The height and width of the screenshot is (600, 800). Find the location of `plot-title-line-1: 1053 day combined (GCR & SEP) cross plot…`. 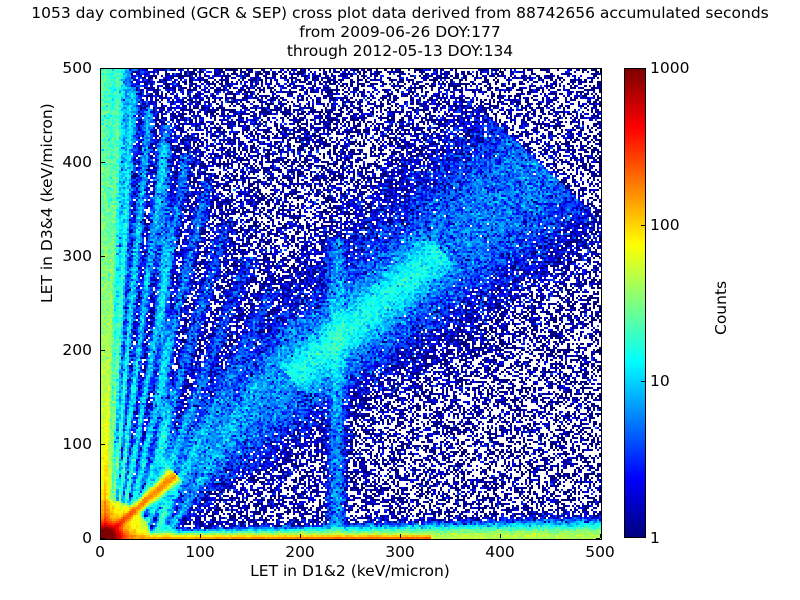

plot-title-line-1: 1053 day combined (GCR & SEP) cross plot… is located at coordinates (400, 13).